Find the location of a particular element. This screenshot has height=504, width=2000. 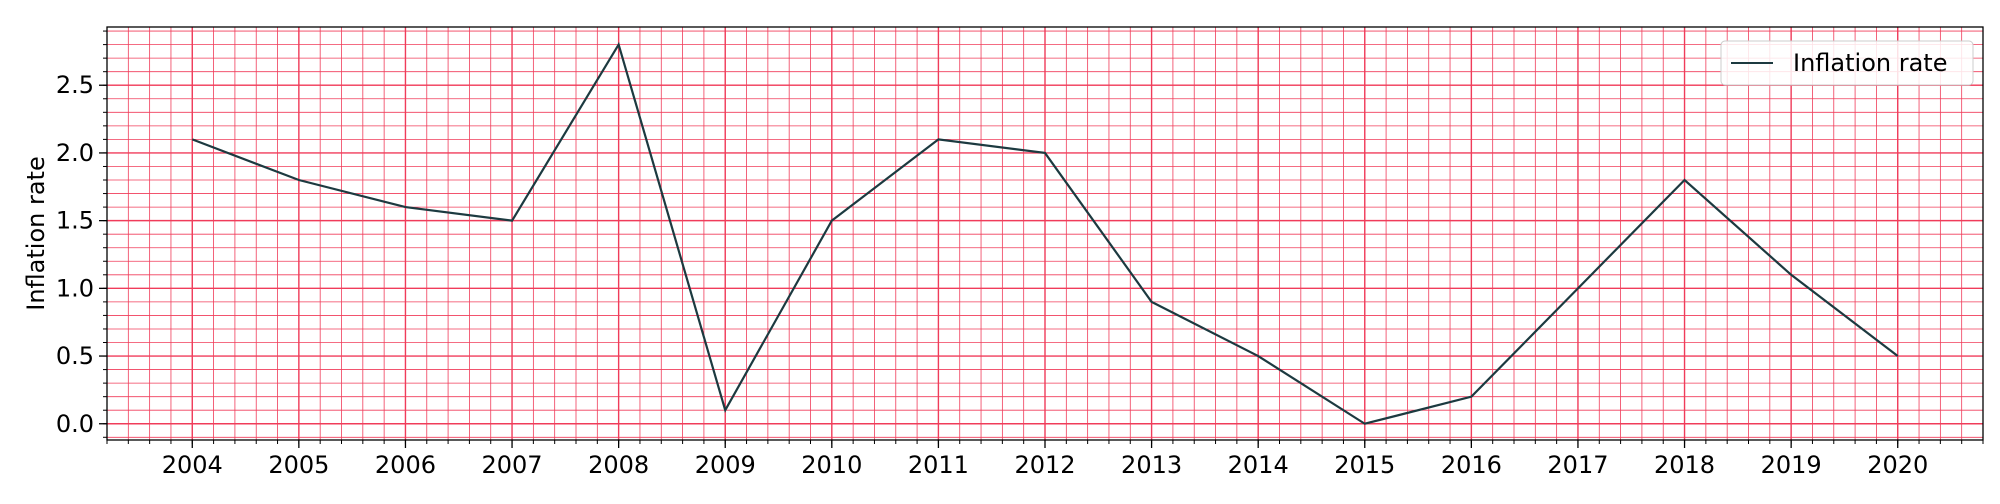

y-tick-label: 2.0 is located at coordinates (75, 153).